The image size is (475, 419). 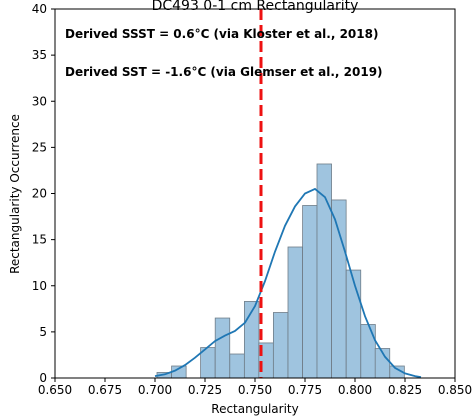 I want to click on x-tick-label: 0.675, so click(x=105, y=390).